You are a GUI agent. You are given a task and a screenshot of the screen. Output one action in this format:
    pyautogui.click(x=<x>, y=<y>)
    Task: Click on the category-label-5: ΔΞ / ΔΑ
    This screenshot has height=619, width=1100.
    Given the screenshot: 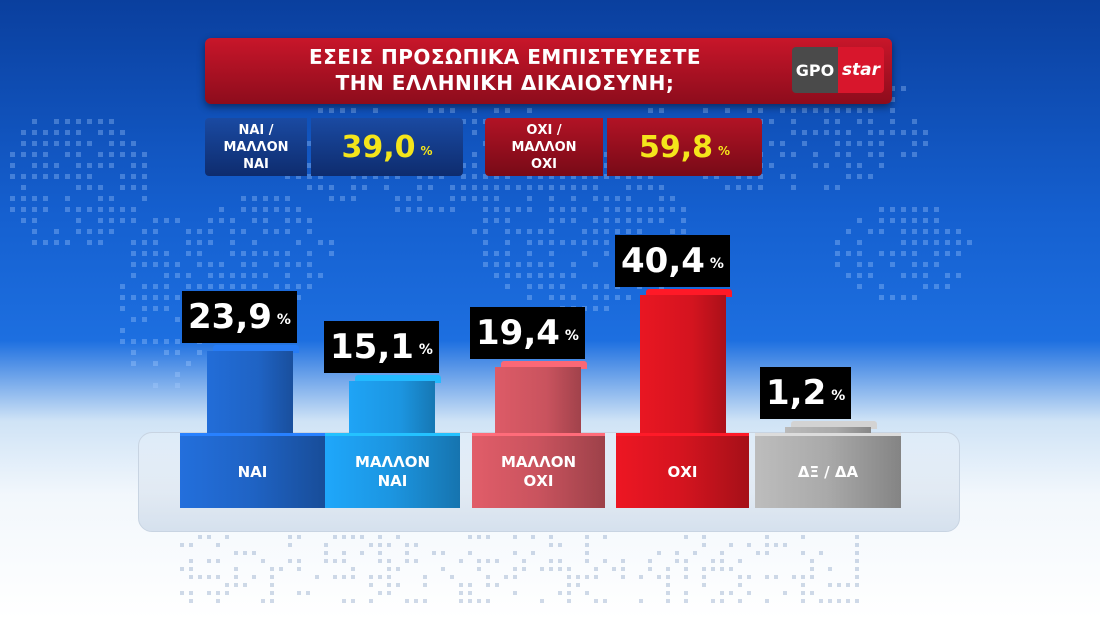 What is the action you would take?
    pyautogui.click(x=828, y=470)
    